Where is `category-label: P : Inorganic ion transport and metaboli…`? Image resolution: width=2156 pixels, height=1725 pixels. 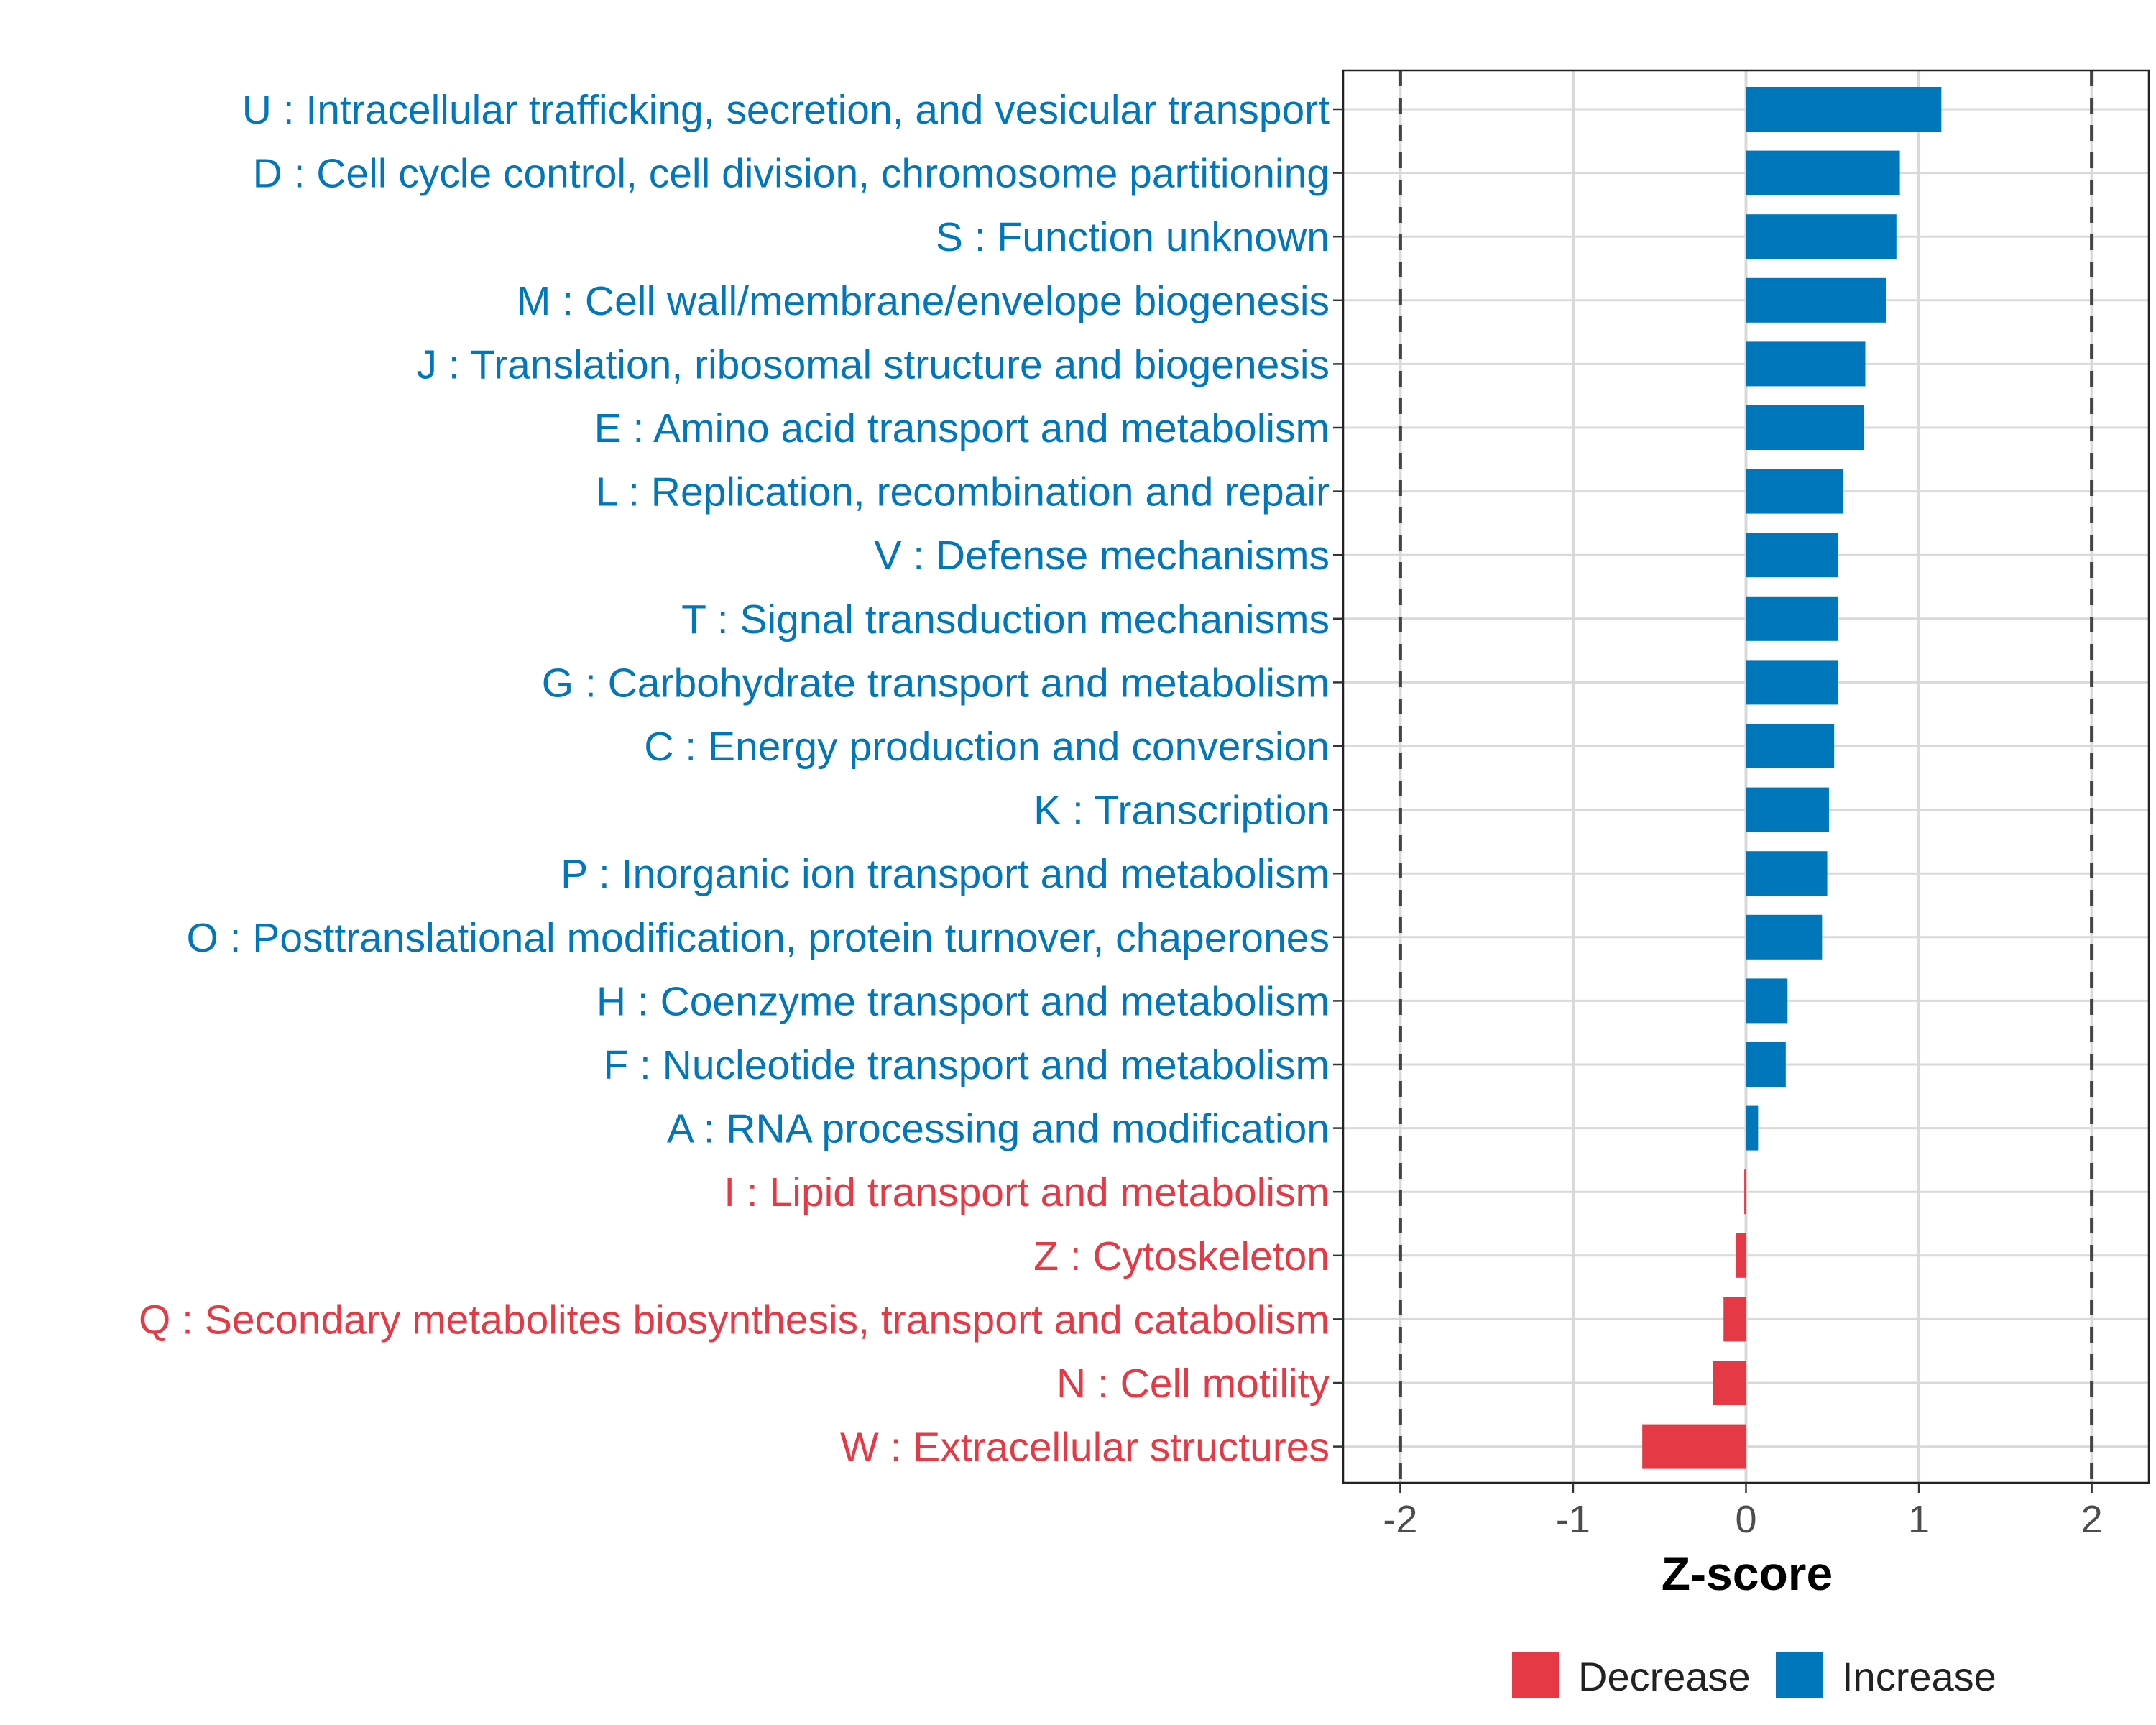 category-label: P : Inorganic ion transport and metaboli… is located at coordinates (945, 874).